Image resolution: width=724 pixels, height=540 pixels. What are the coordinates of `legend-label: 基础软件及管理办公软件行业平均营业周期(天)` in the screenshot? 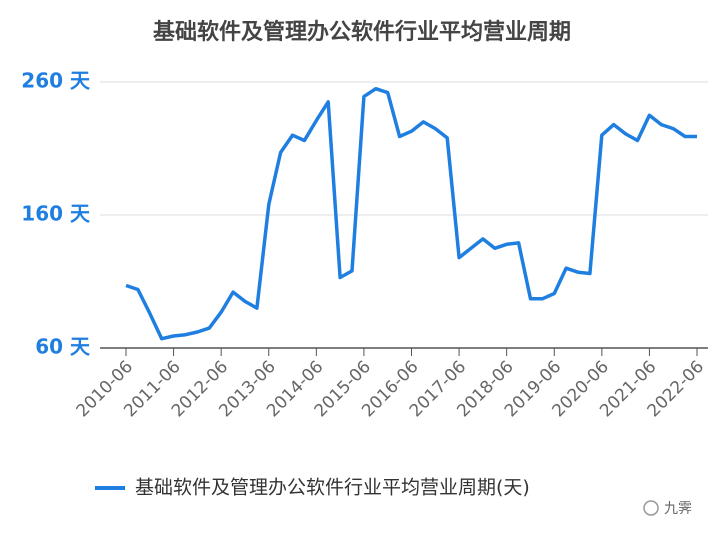 It's located at (332, 488).